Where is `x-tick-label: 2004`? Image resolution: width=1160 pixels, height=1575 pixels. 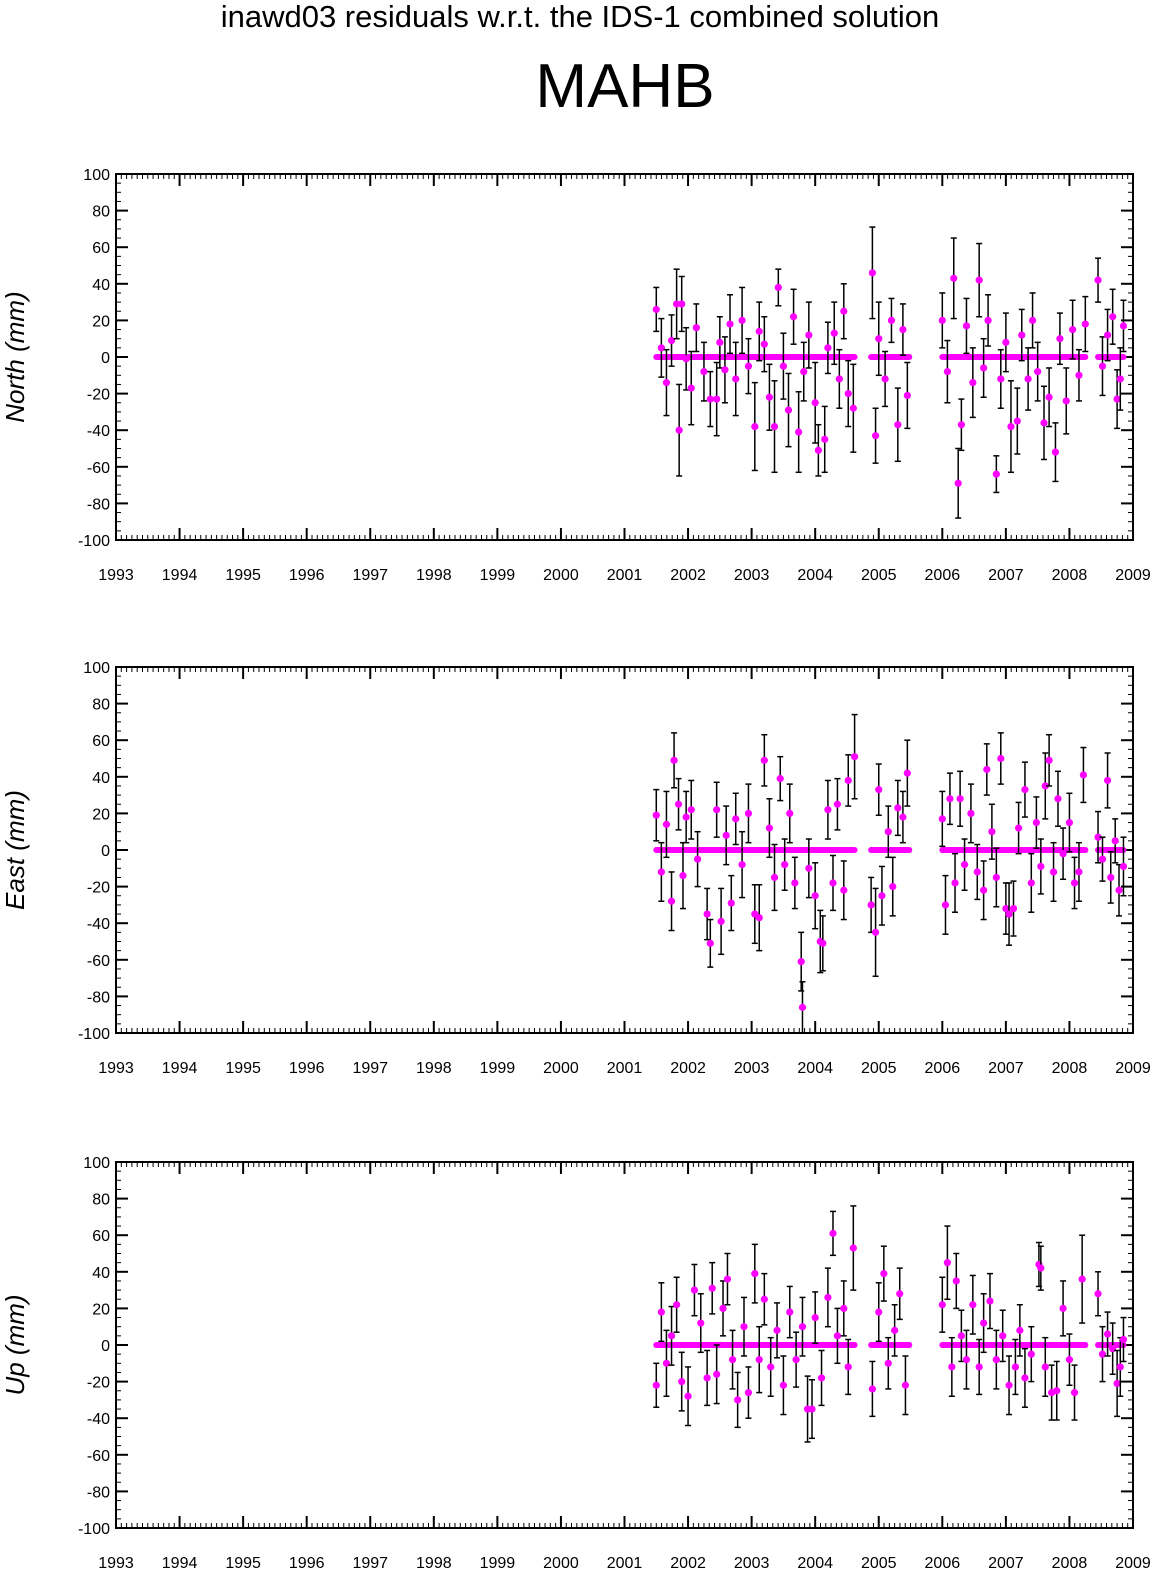
x-tick-label: 2004 is located at coordinates (815, 1068).